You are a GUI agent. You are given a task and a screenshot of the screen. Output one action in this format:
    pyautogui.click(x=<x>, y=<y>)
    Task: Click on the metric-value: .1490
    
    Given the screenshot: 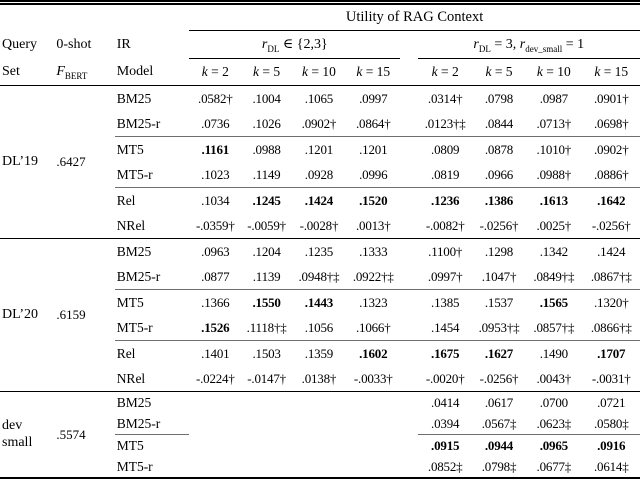 What is the action you would take?
    pyautogui.click(x=554, y=353)
    